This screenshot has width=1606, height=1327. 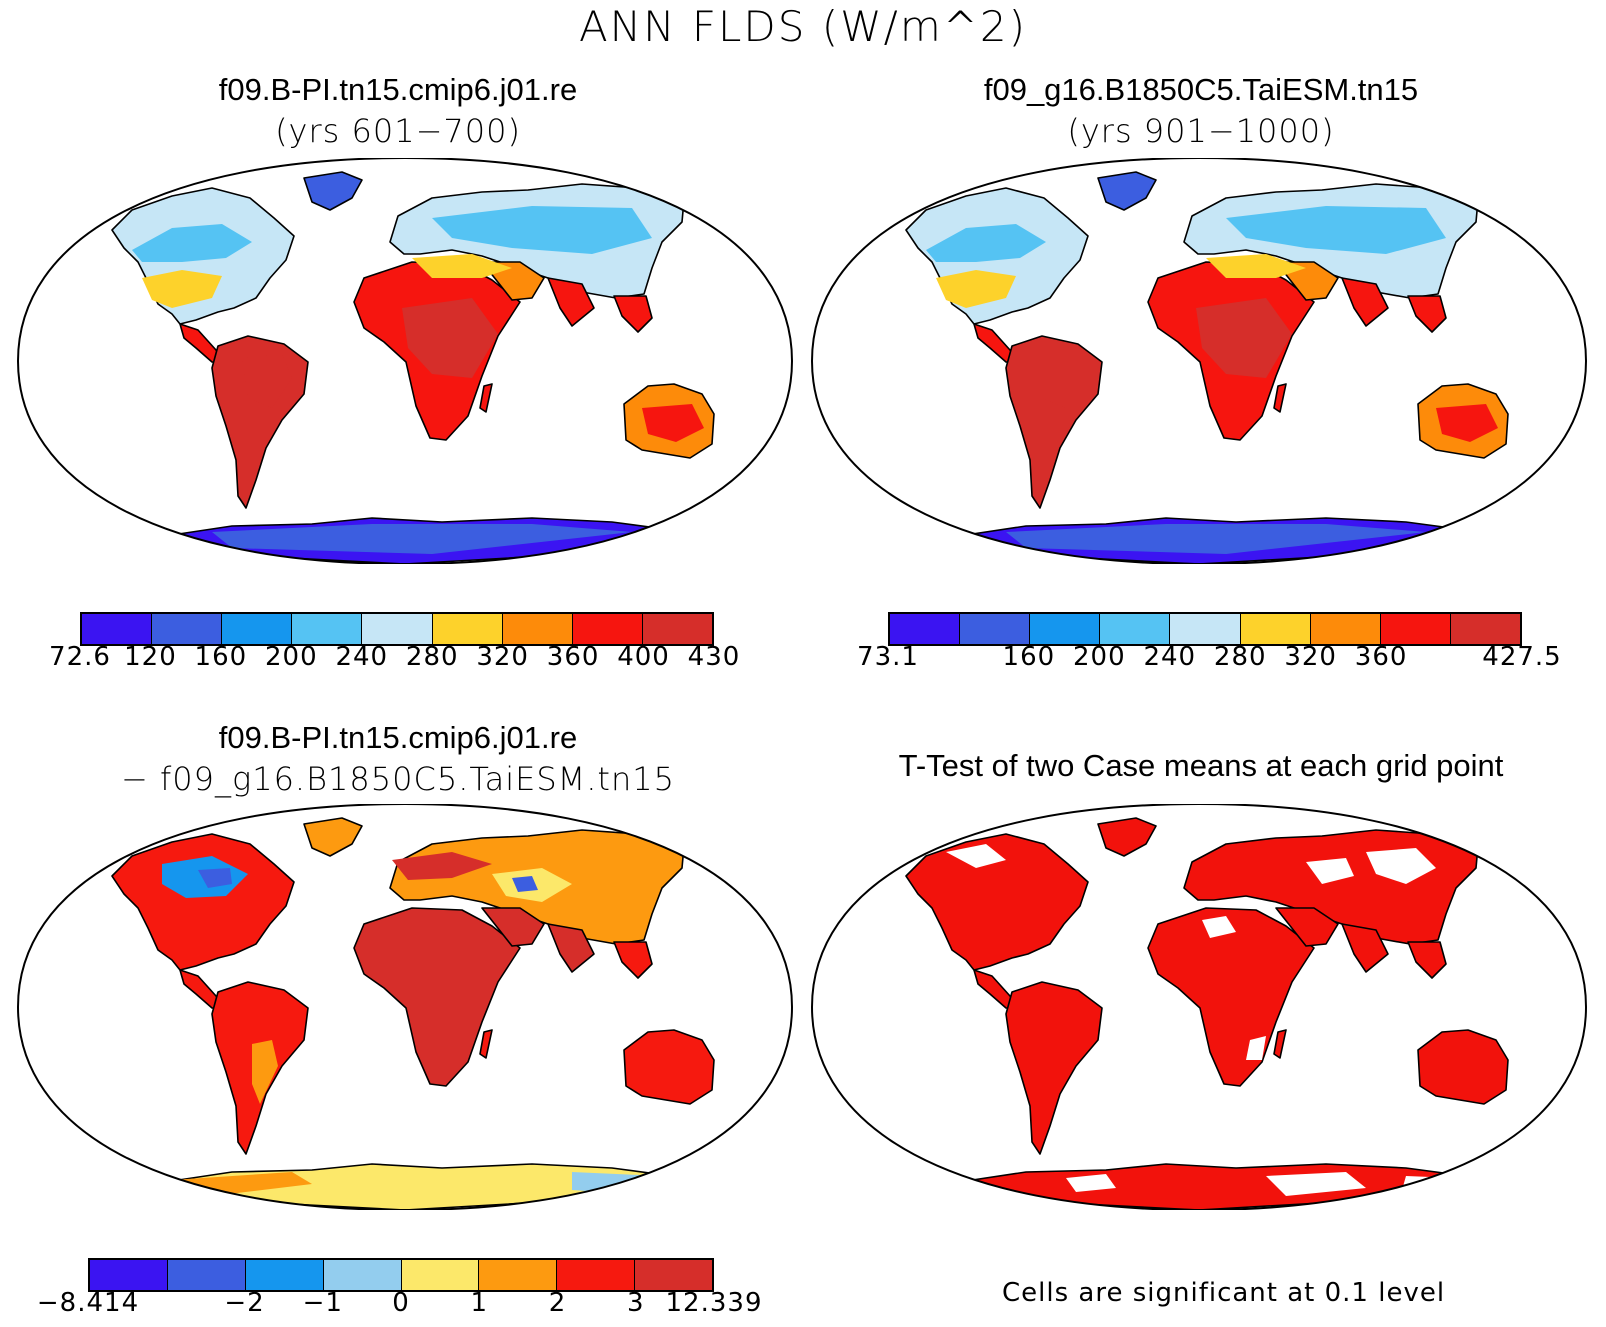 I want to click on panel2-subtitle: (yrs 901−1000), so click(x=1201, y=131).